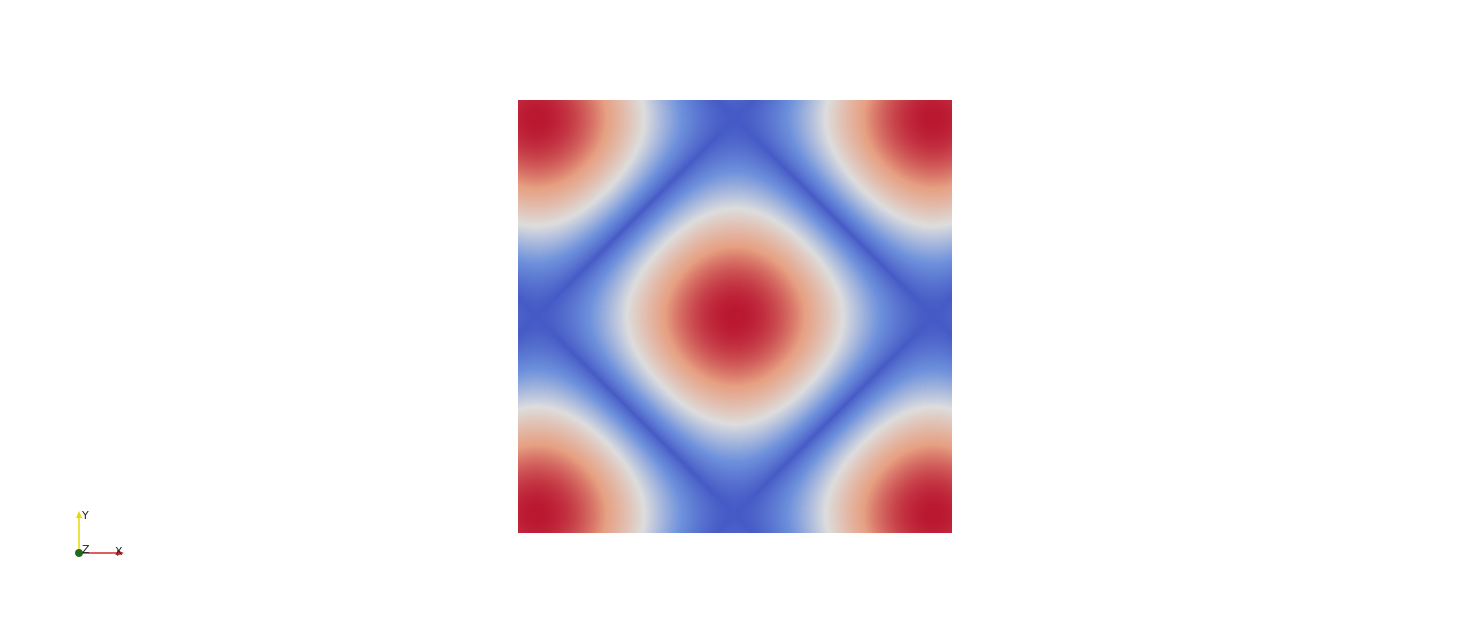 The image size is (1470, 633). What do you see at coordinates (79, 514) in the screenshot?
I see `y-axis-arrow` at bounding box center [79, 514].